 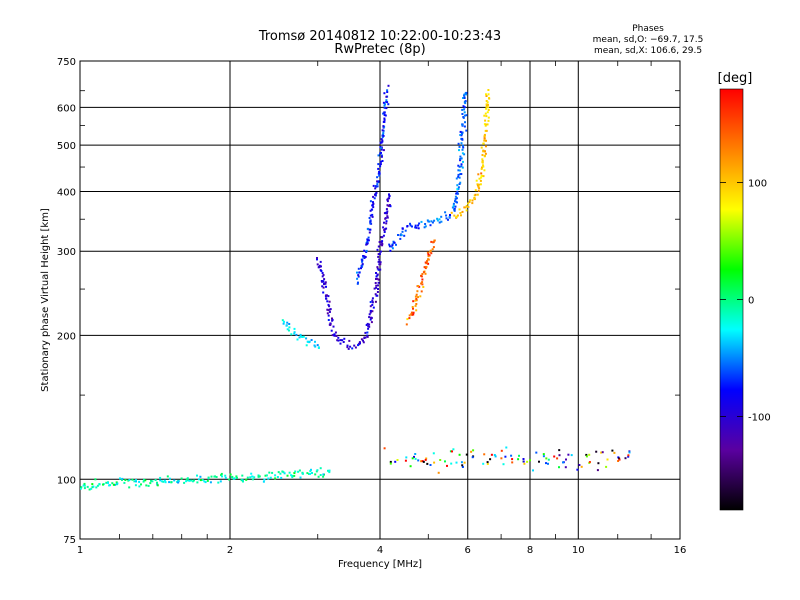 What do you see at coordinates (578, 550) in the screenshot?
I see `x-tick-label: 10` at bounding box center [578, 550].